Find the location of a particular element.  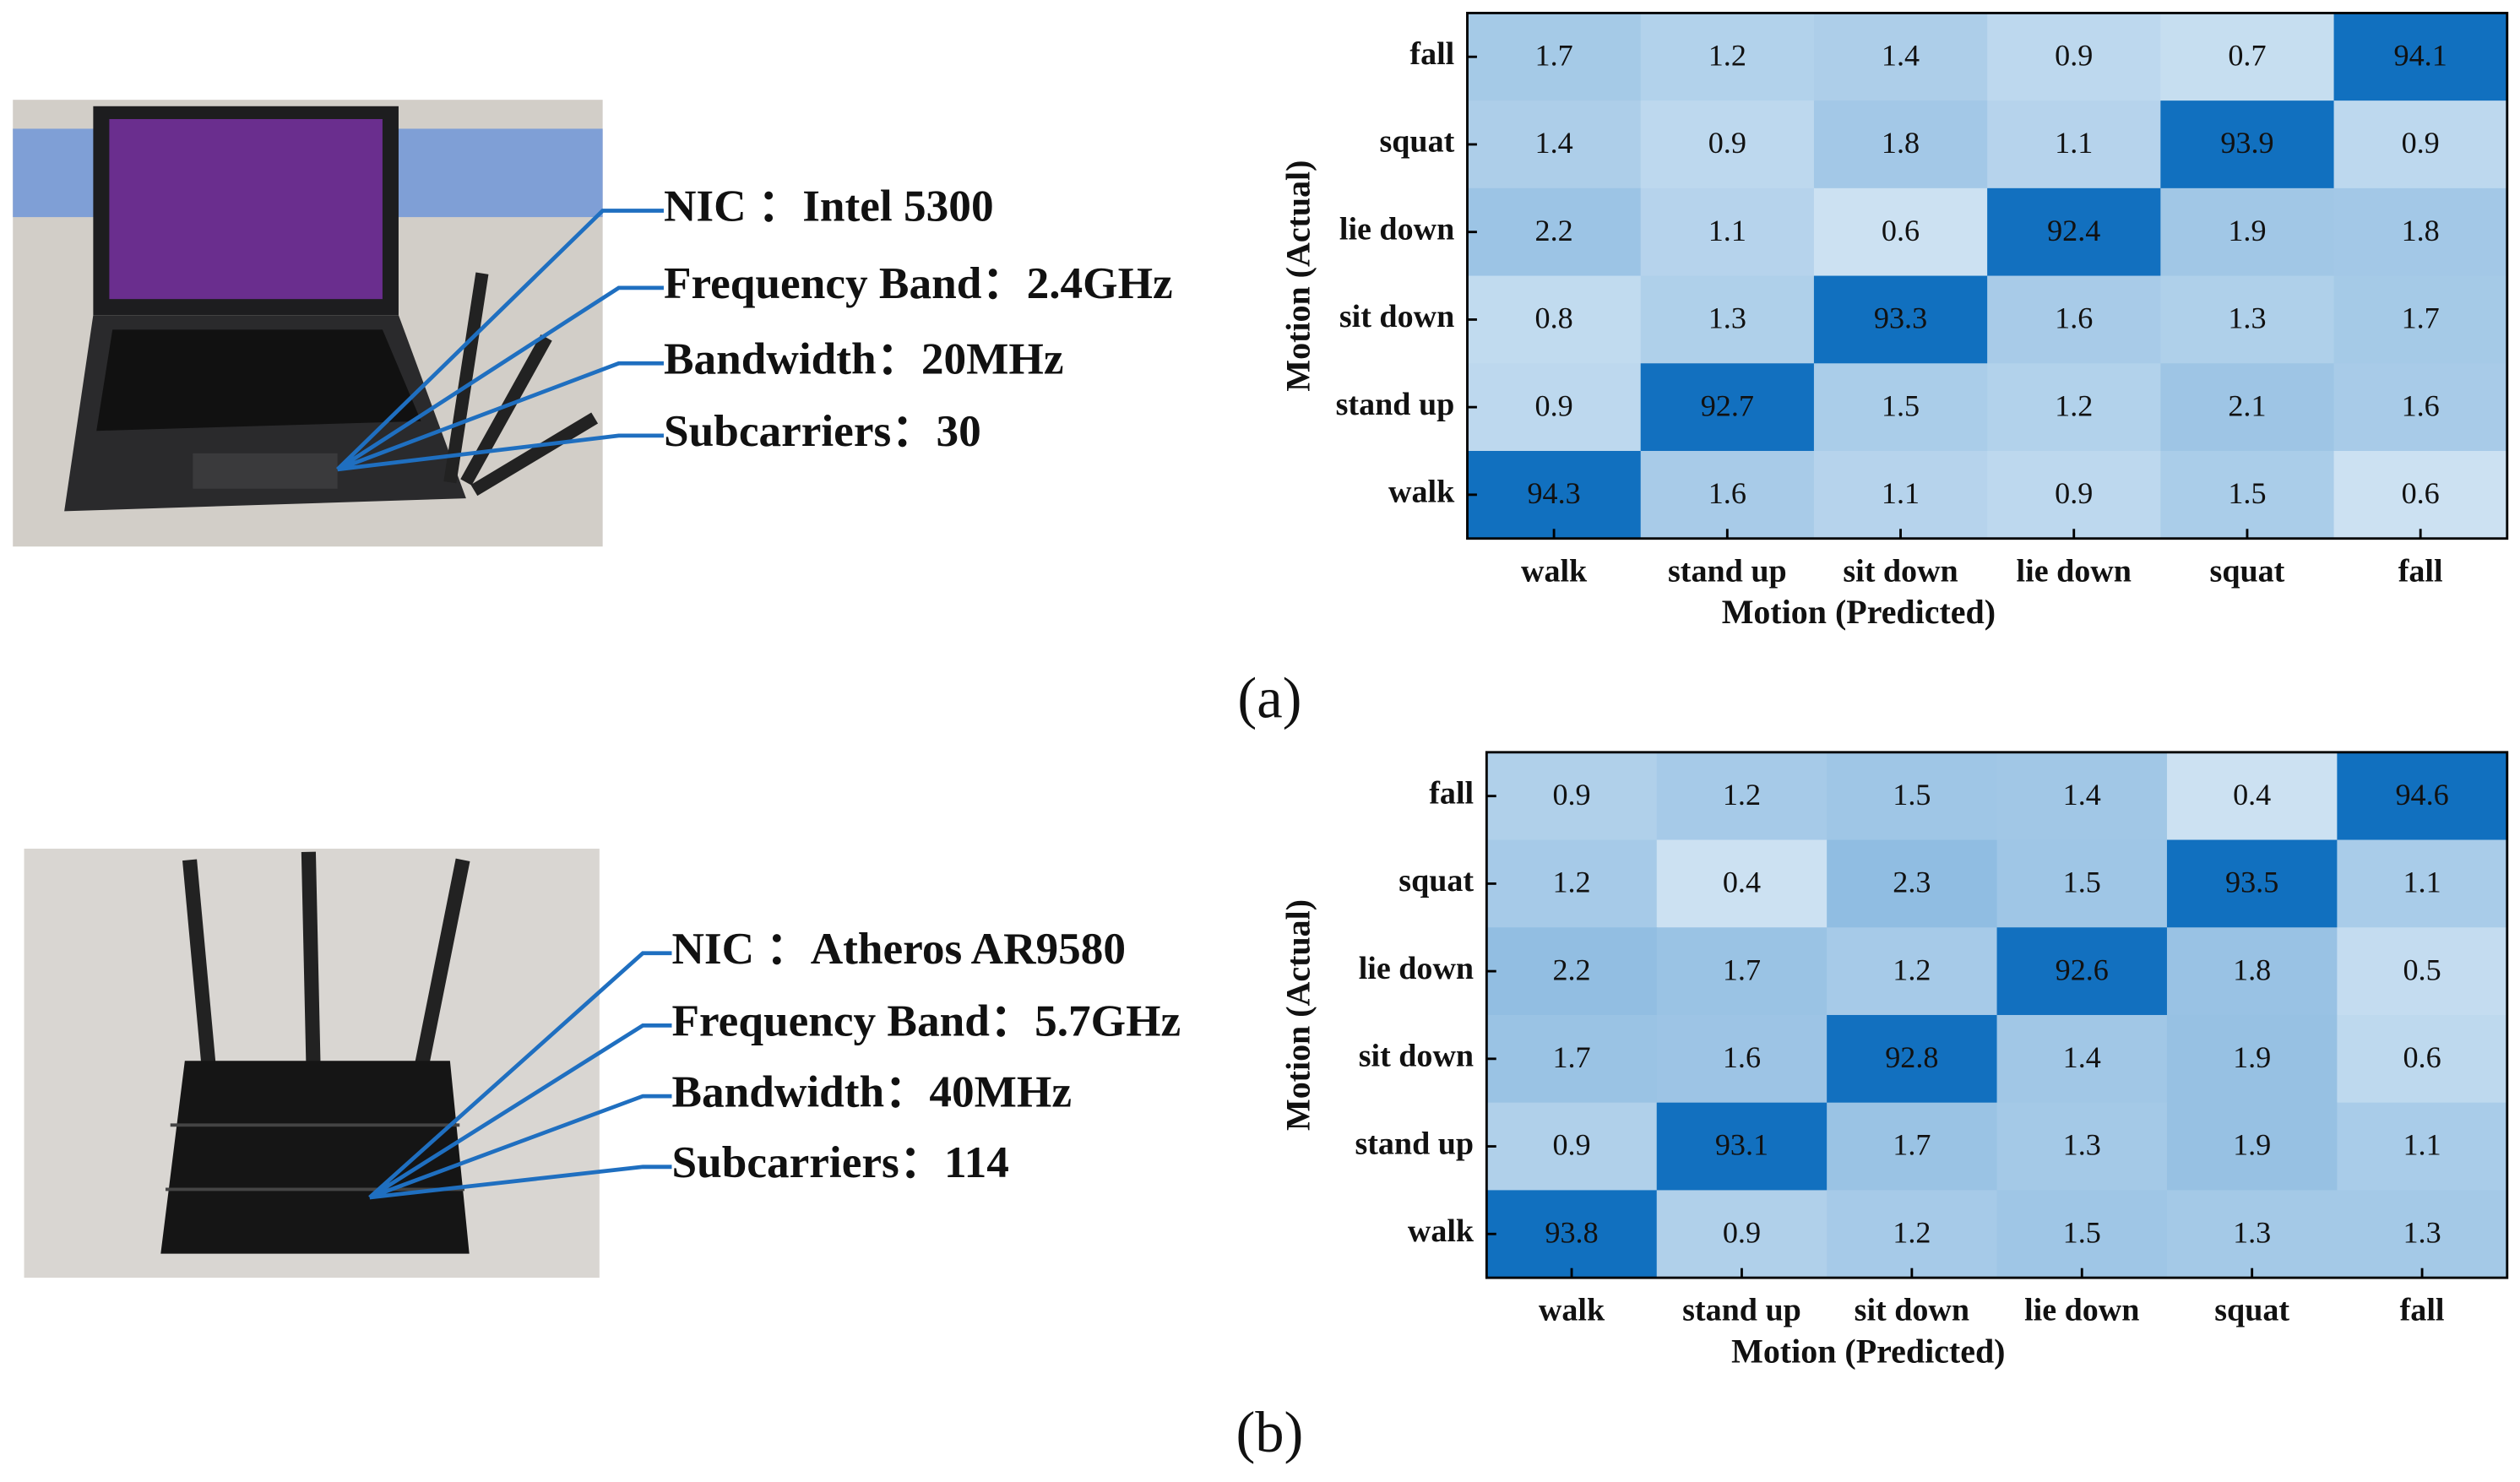

cell-label: 93.3 is located at coordinates (1900, 318).